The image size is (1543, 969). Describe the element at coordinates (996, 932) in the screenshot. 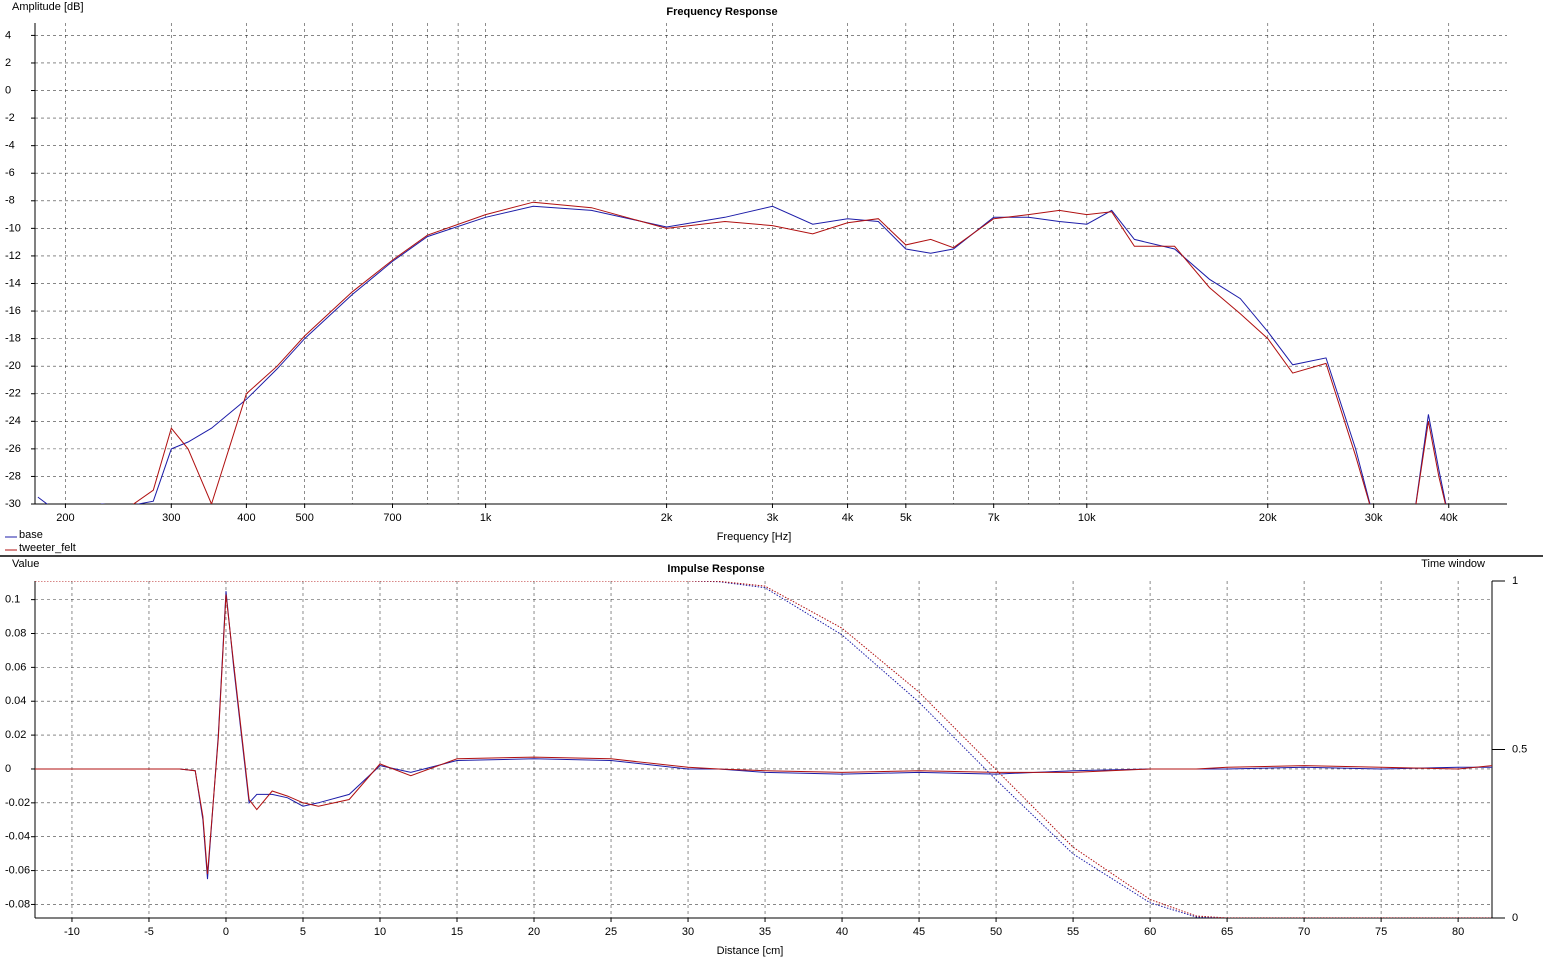

I see `x-tick-label: 50` at that location.